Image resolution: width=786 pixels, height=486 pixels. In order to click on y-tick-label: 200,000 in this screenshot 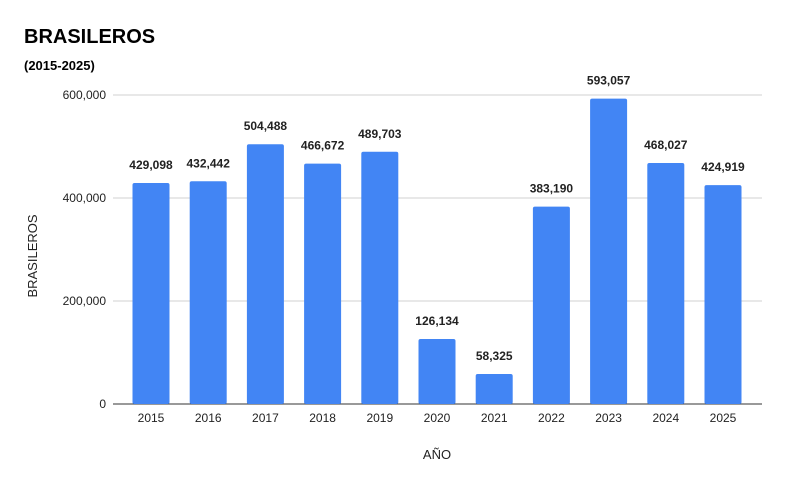, I will do `click(85, 301)`.